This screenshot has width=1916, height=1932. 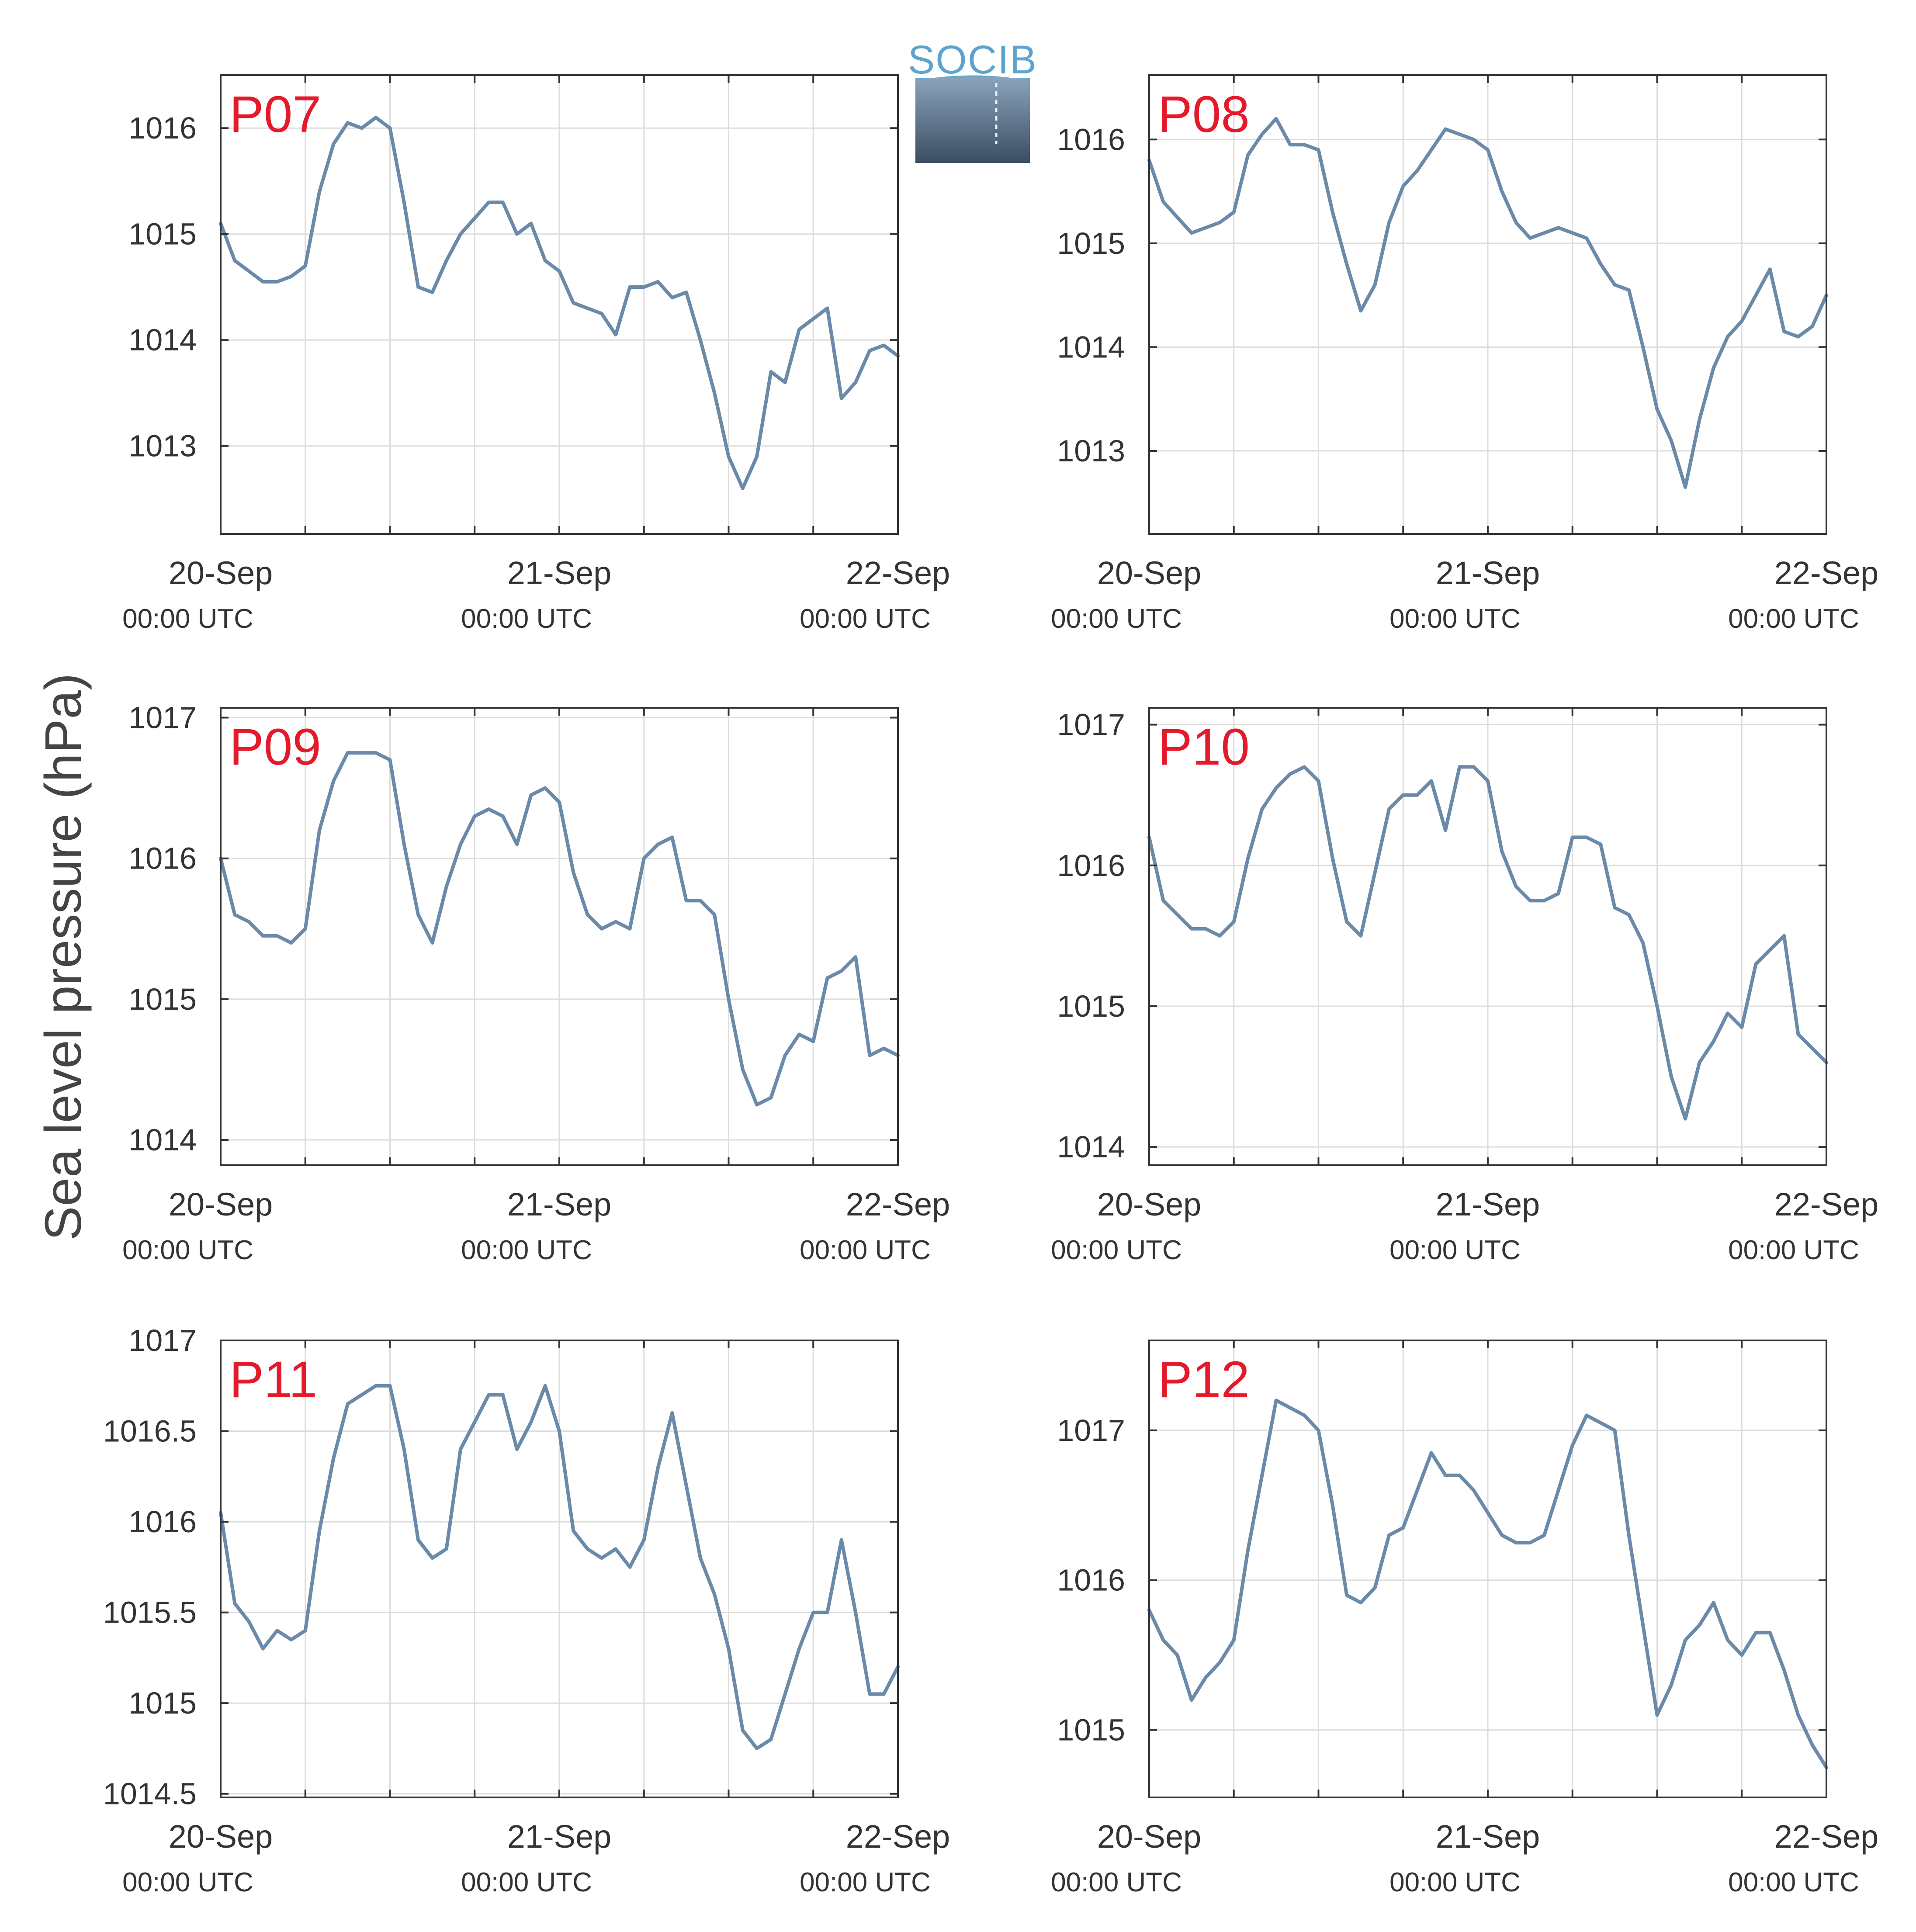 I want to click on y-tick-label-p11: 1016.5, so click(x=150, y=1431).